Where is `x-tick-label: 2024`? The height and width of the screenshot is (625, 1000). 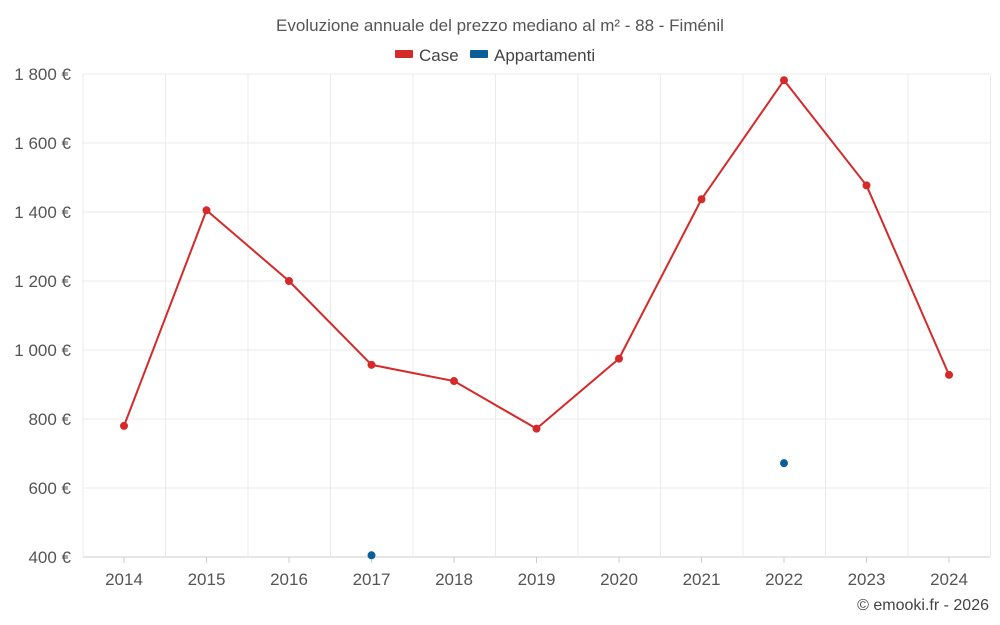 x-tick-label: 2024 is located at coordinates (949, 579).